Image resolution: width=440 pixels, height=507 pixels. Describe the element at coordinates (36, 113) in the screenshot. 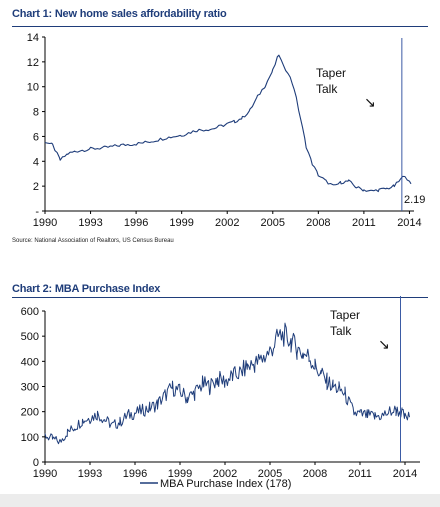

I see `chart1-y-tick-label: 8` at that location.